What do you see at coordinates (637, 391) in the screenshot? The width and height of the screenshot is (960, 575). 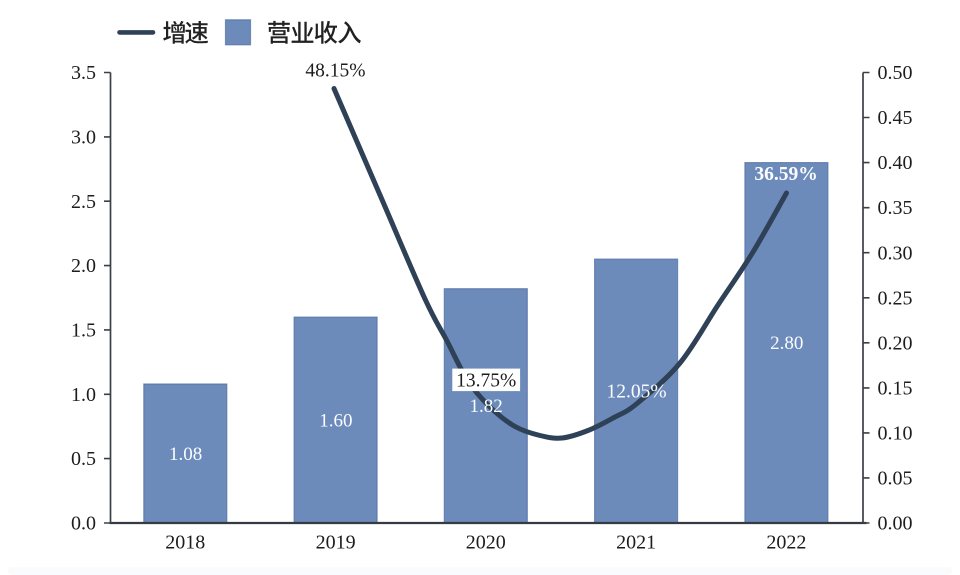 I see `svg-text: 12.05%` at bounding box center [637, 391].